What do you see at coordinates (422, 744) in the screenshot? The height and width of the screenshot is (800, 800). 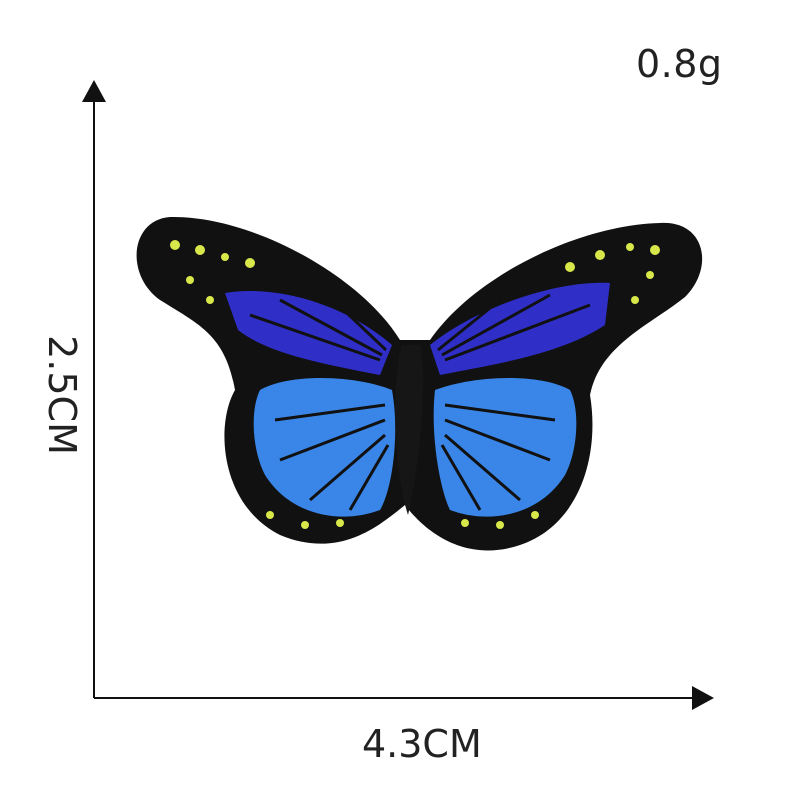 I see `width-label: 4.3CM` at bounding box center [422, 744].